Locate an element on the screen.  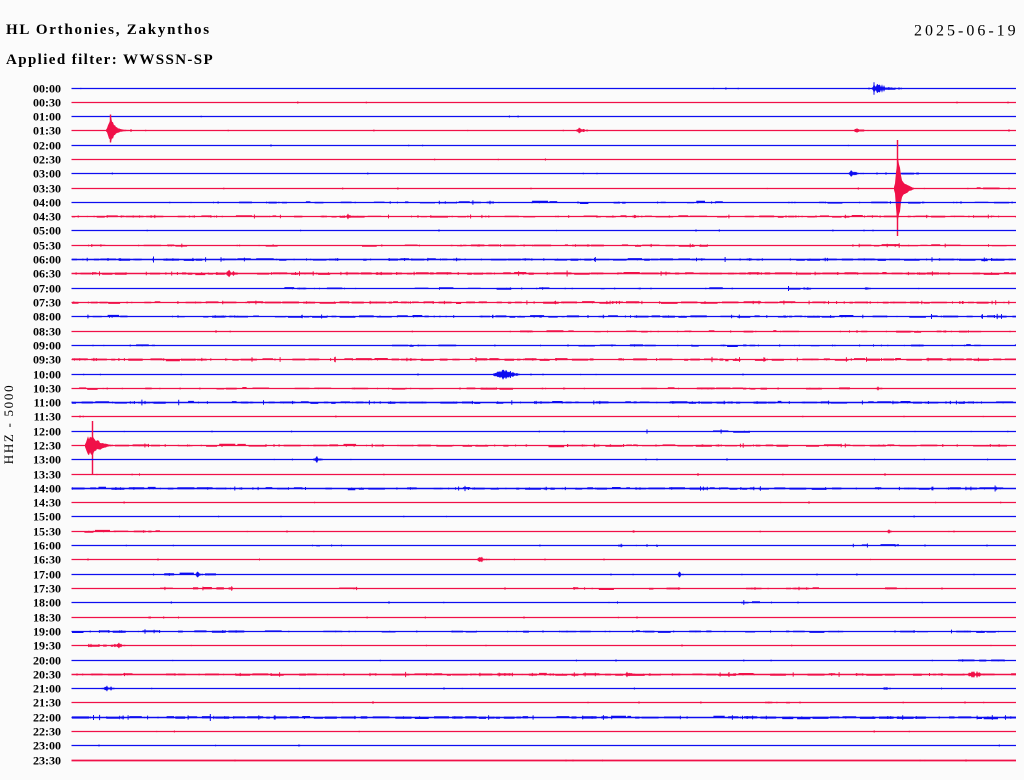
svg-text: 08:30 is located at coordinates (47, 331).